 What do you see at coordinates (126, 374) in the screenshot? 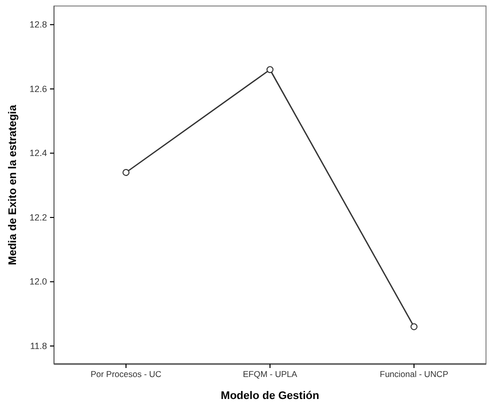
I see `x-tick-label: Por Procesos - UC` at bounding box center [126, 374].